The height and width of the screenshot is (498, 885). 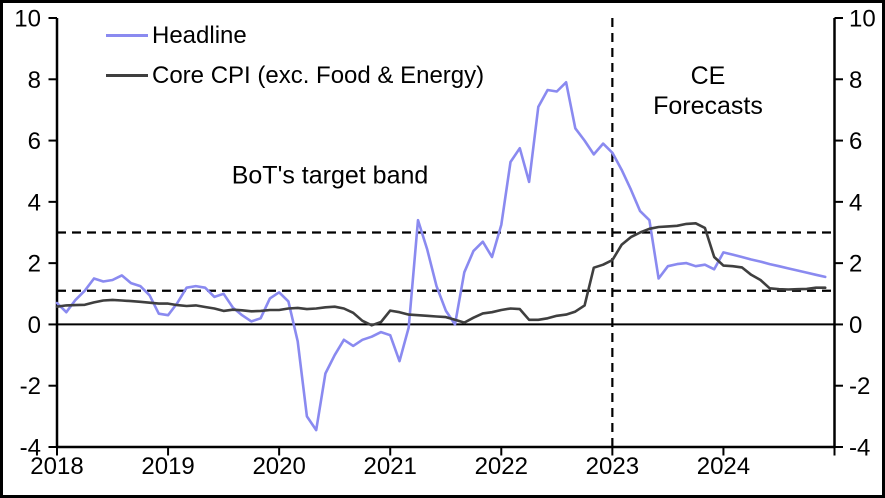 What do you see at coordinates (56, 466) in the screenshot?
I see `x-axis-label: 2018` at bounding box center [56, 466].